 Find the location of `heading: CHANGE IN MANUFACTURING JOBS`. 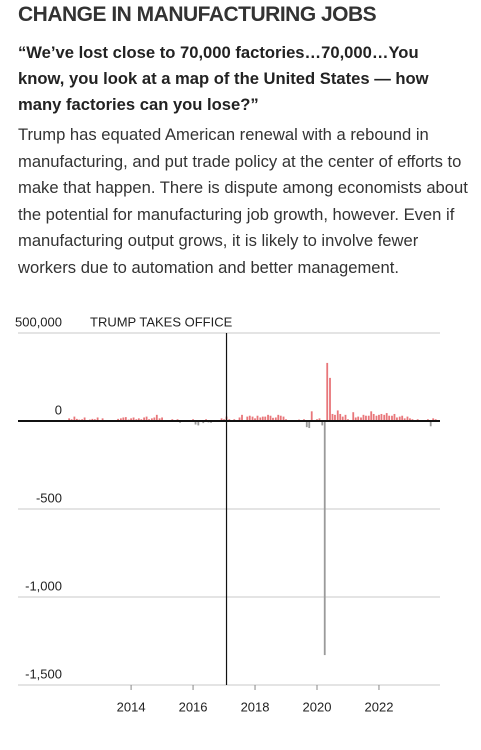

heading: CHANGE IN MANUFACTURING JOBS is located at coordinates (197, 14).